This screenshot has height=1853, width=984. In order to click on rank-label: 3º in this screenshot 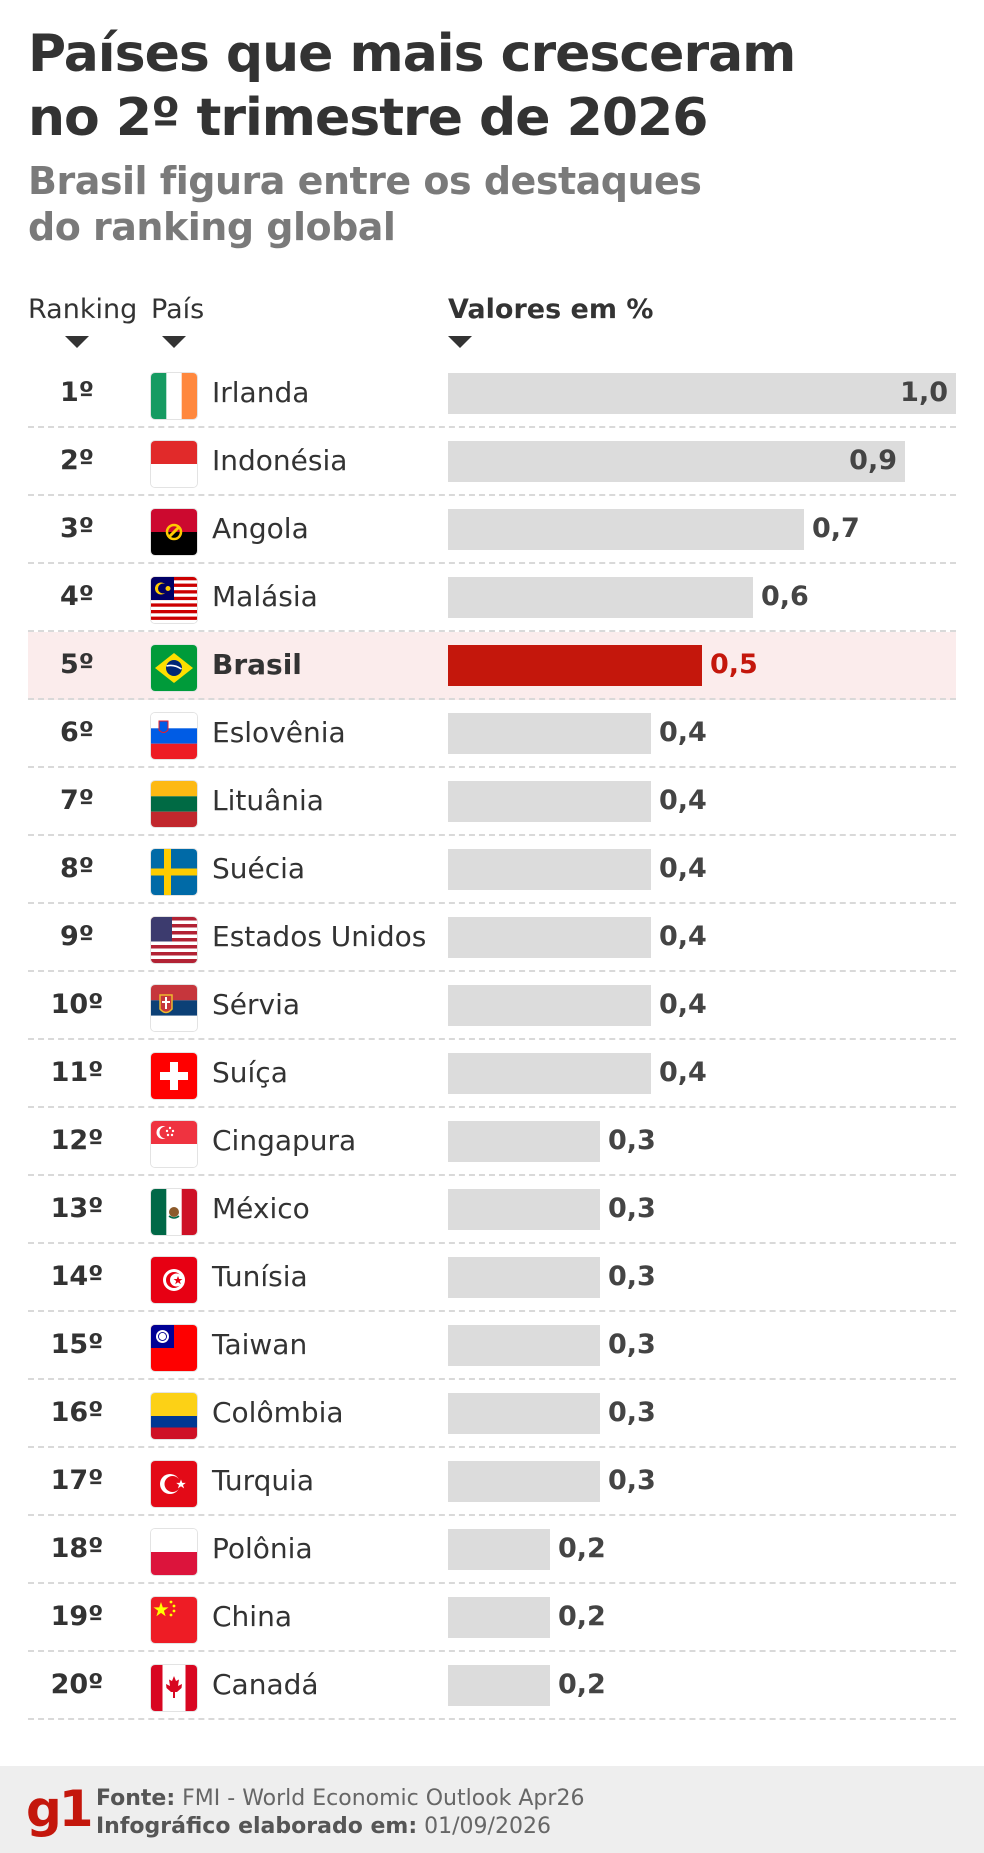, I will do `click(76, 528)`.